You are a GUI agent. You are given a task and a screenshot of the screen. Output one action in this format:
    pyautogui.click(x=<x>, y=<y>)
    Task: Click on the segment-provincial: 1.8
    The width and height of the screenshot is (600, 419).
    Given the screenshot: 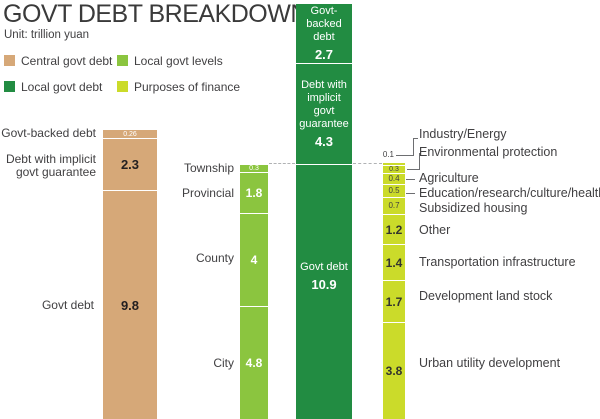 What is the action you would take?
    pyautogui.click(x=254, y=193)
    